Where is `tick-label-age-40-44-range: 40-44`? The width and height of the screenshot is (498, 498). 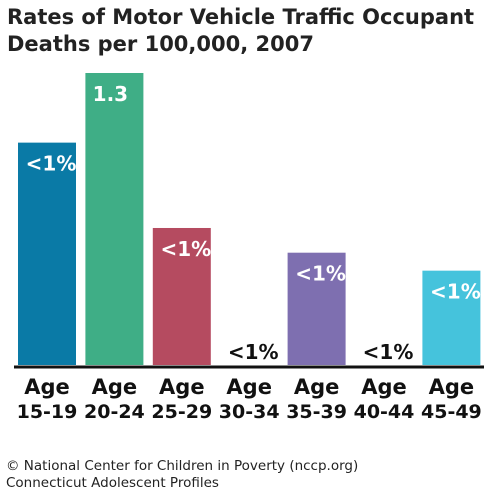 tick-label-age-40-44-range: 40-44 is located at coordinates (384, 412).